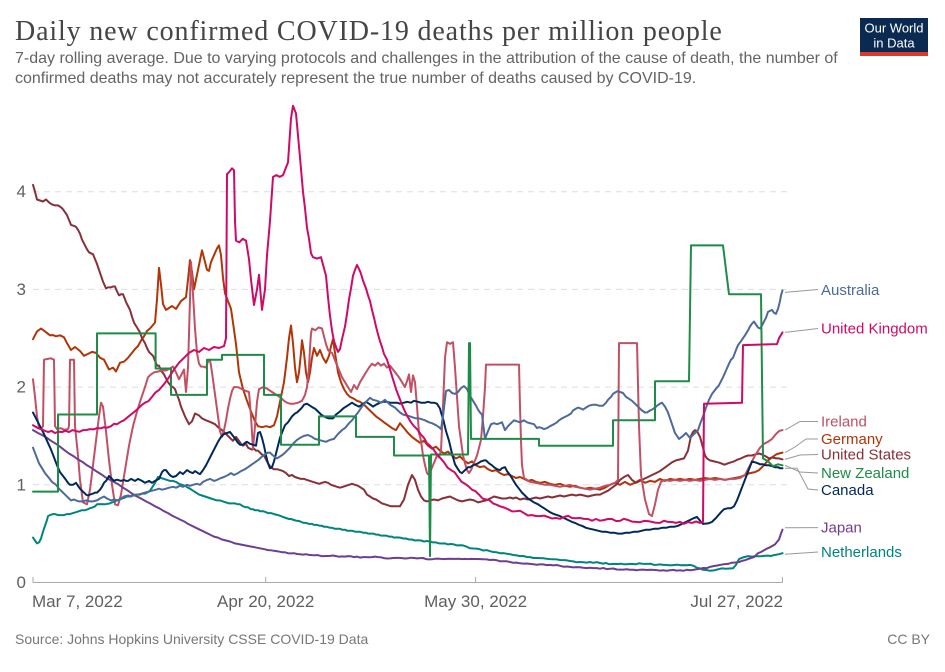 The width and height of the screenshot is (945, 672). Describe the element at coordinates (908, 639) in the screenshot. I see `svg-text: CC BY` at that location.